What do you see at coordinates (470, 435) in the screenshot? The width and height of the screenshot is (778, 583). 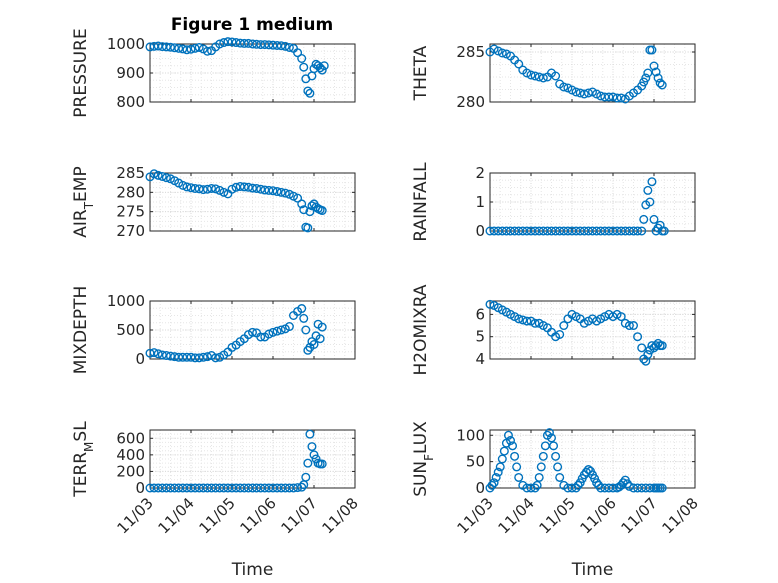 I see `y-tick-label: 100` at bounding box center [470, 435].